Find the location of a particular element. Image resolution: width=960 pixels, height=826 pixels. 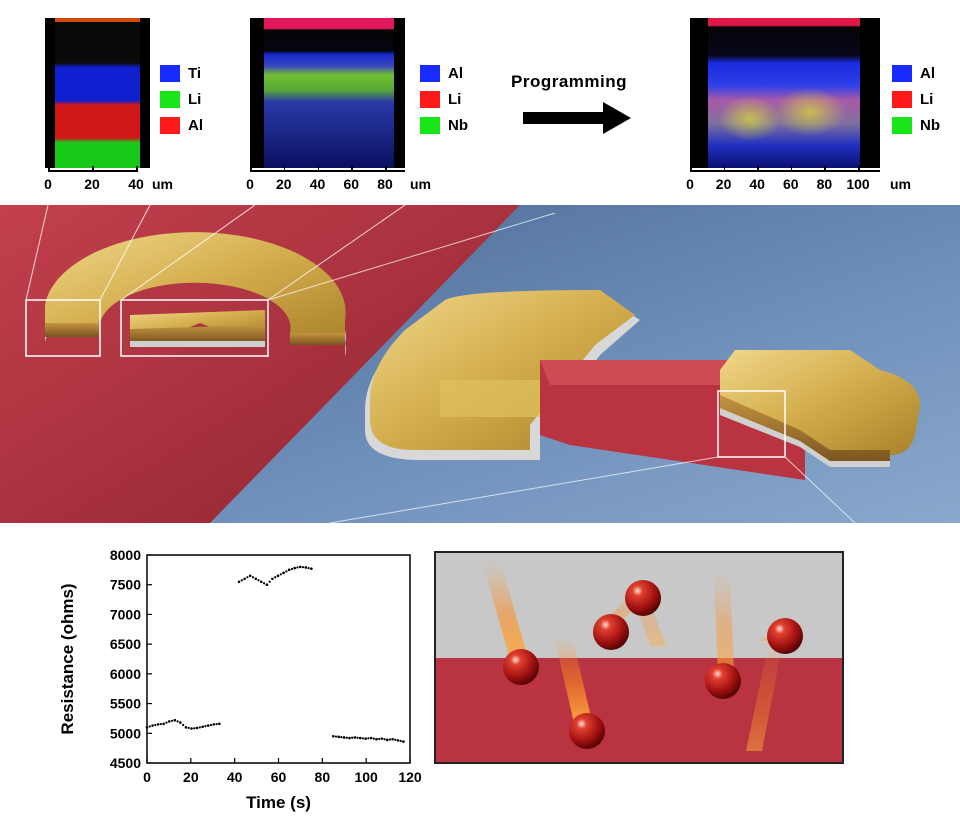

axis-unit: um is located at coordinates (900, 184).